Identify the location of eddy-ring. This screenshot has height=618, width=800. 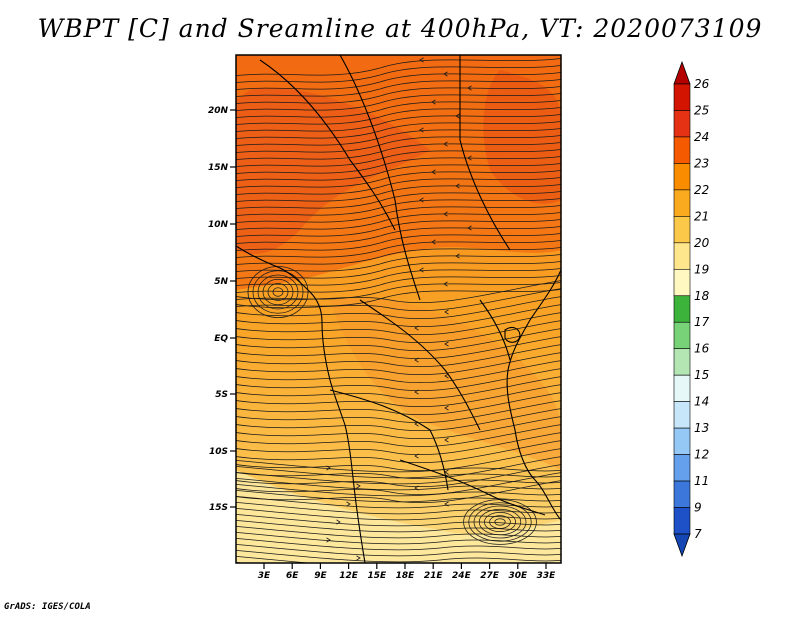
(278, 292).